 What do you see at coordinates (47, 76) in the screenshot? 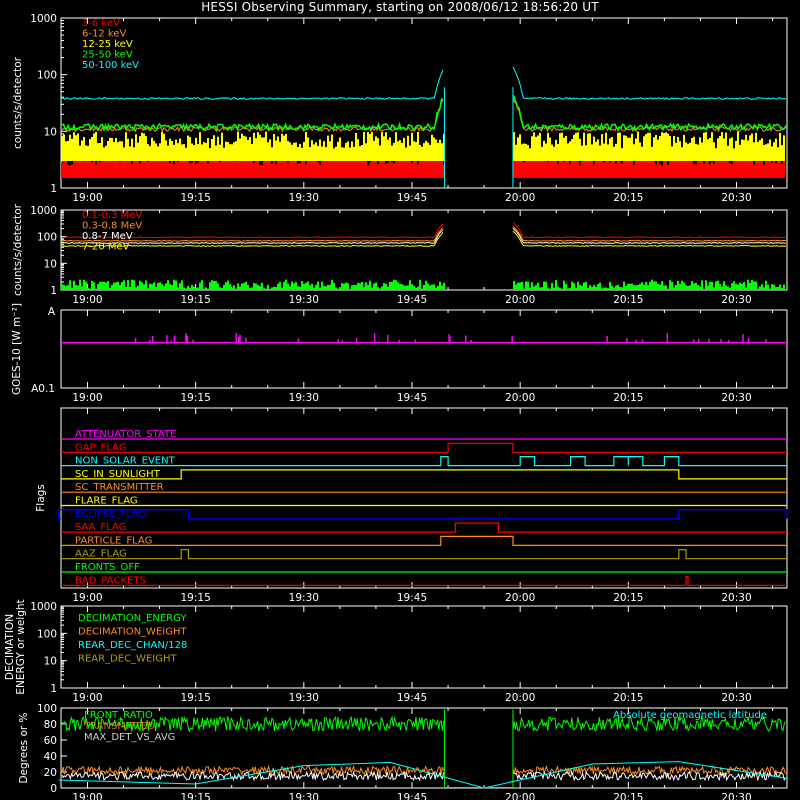
I see `panel-low-ytick-label: 100` at bounding box center [47, 76].